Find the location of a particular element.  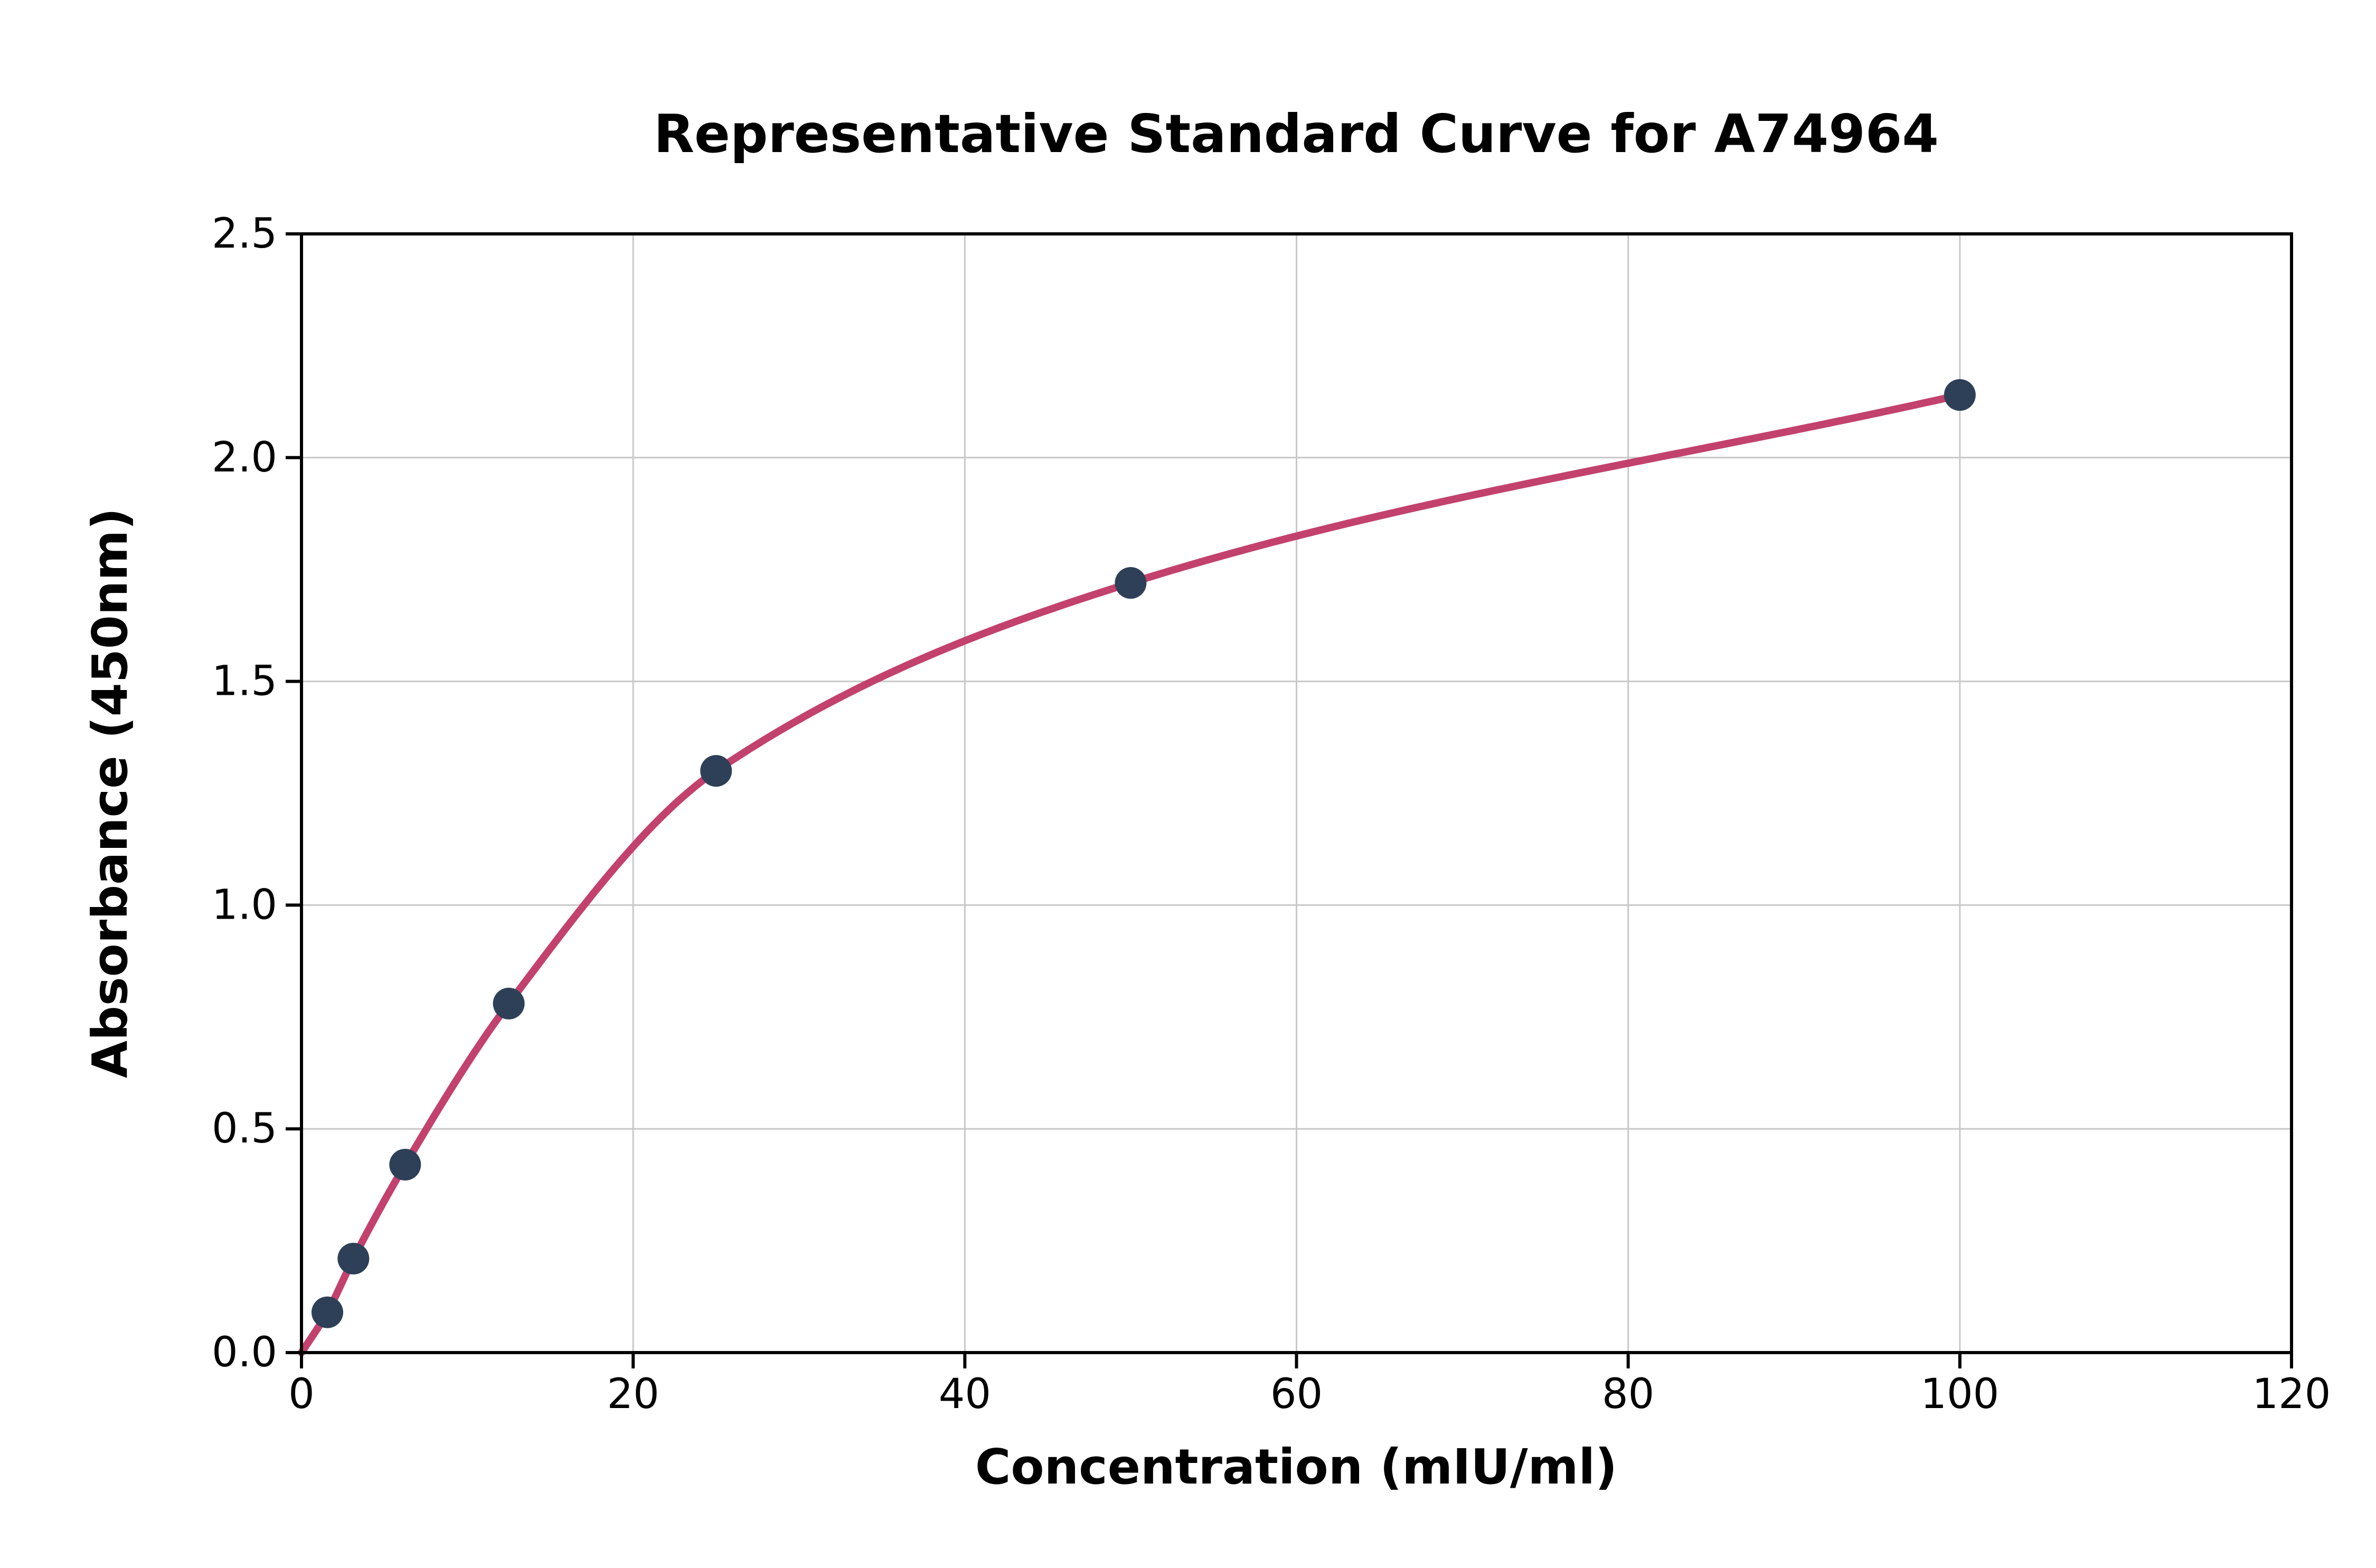

y-tick-label: 2.0 is located at coordinates (244, 457).